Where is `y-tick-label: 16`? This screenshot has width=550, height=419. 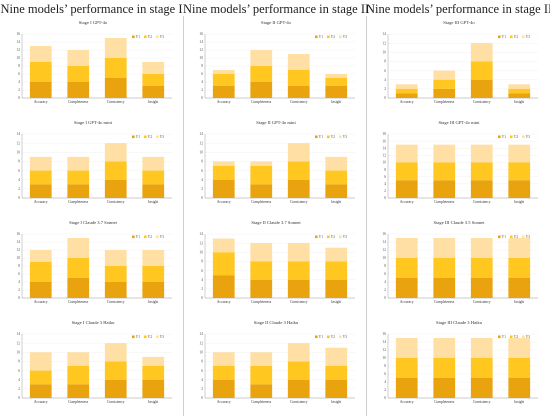 y-tick-label: 16 is located at coordinates (18, 34).